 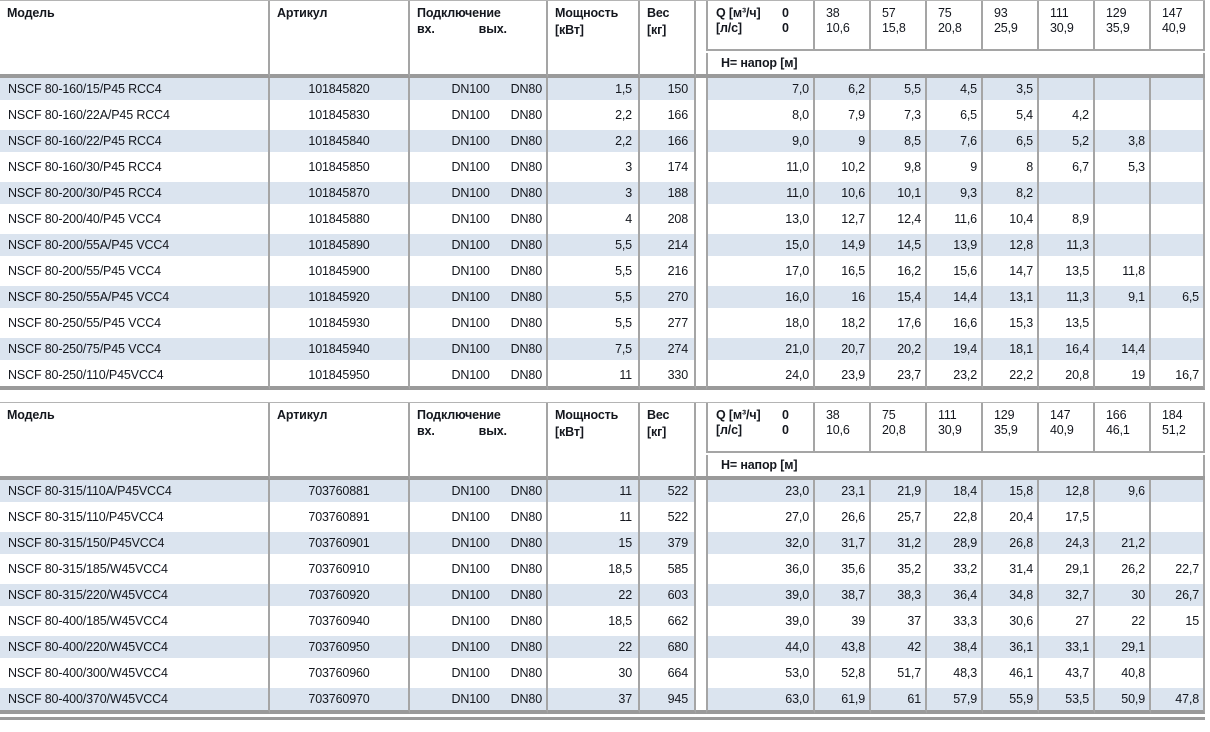 I want to click on head-value-cell: 38,7, so click(x=843, y=597).